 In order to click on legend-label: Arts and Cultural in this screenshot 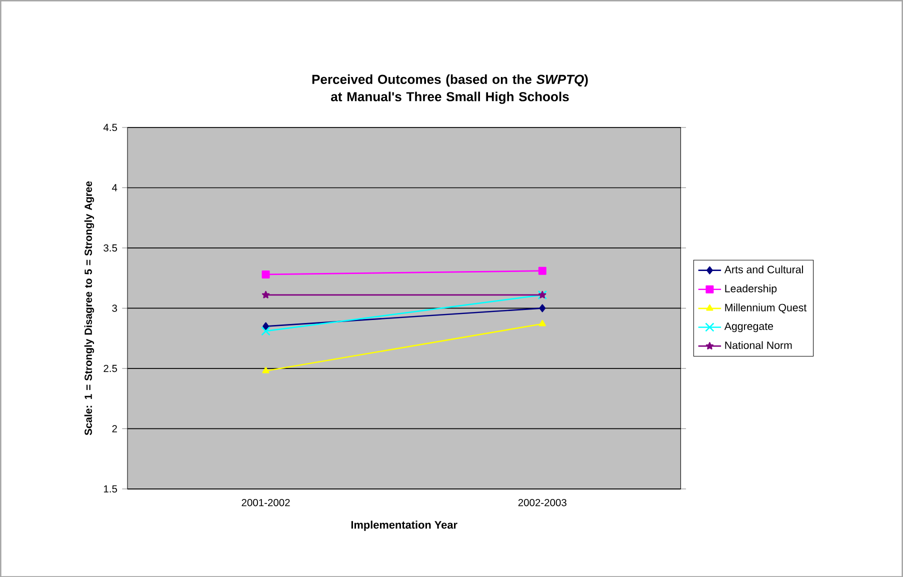, I will do `click(763, 269)`.